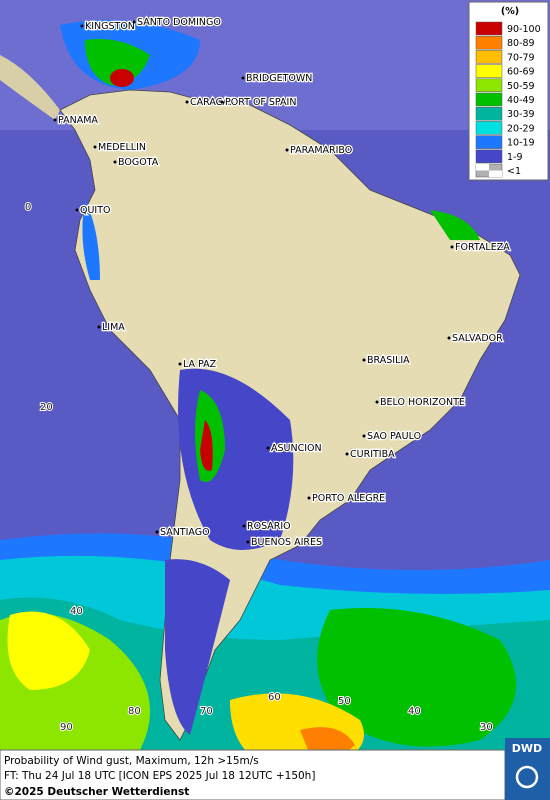 The height and width of the screenshot is (800, 550). What do you see at coordinates (521, 114) in the screenshot?
I see `legend-label: 30-39` at bounding box center [521, 114].